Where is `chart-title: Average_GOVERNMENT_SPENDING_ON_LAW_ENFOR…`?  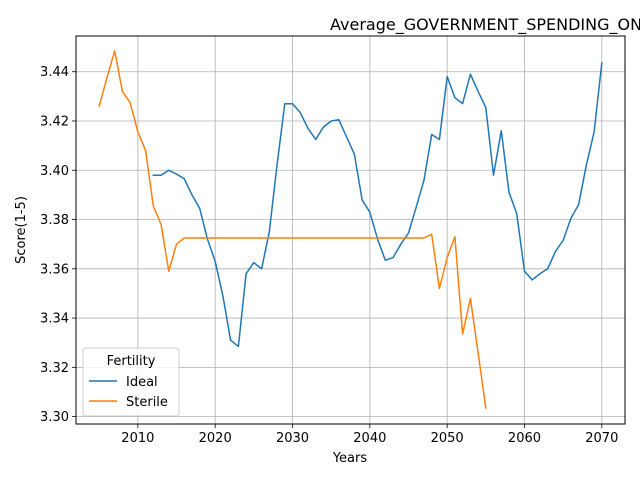 chart-title: Average_GOVERNMENT_SPENDING_ON_LAW_ENFOR… is located at coordinates (485, 25).